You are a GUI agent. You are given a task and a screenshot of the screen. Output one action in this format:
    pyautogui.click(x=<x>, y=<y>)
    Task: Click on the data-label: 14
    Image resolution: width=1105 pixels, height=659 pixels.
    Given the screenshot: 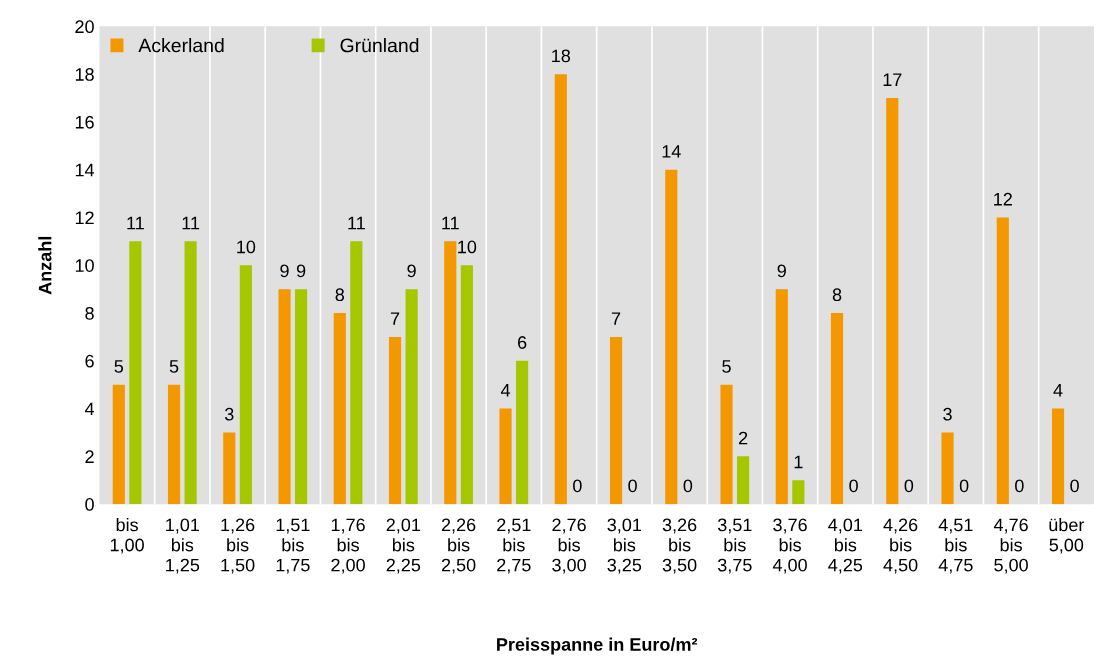 What is the action you would take?
    pyautogui.click(x=671, y=151)
    